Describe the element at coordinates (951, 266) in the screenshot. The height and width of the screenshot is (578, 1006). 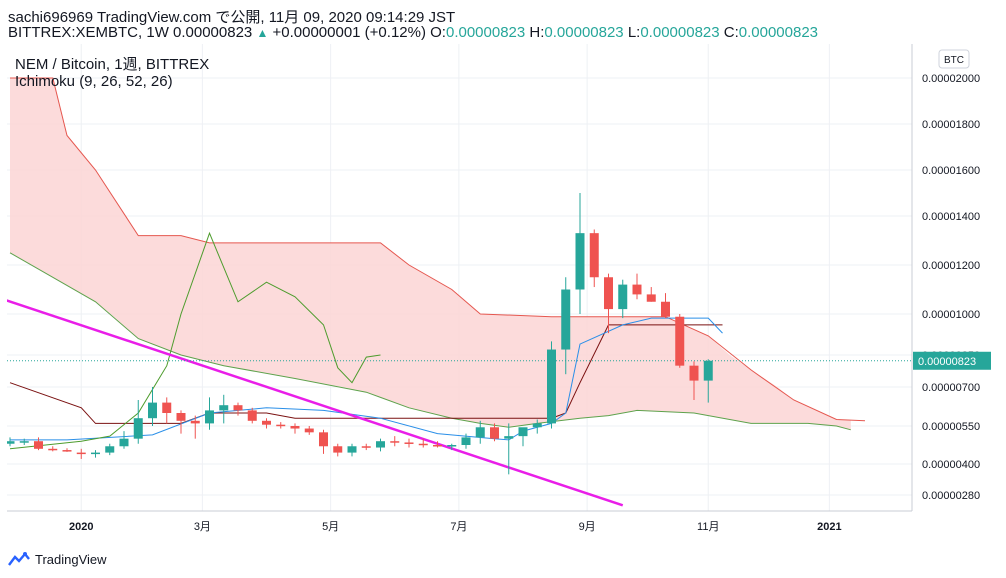
I see `price-tick-label: 0.00001200` at that location.